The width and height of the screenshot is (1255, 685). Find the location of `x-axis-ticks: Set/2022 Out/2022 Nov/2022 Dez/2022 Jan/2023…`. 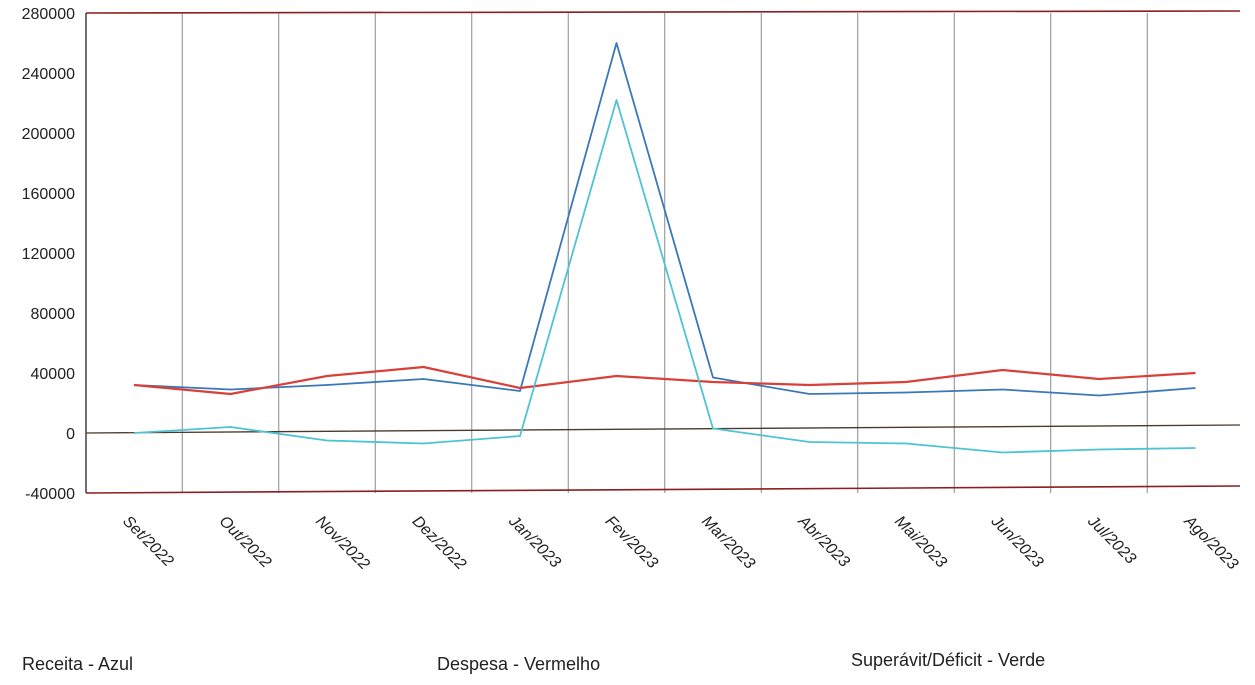

x-axis-ticks: Set/2022 Out/2022 Nov/2022 Dez/2022 Jan/2023… is located at coordinates (680, 542).